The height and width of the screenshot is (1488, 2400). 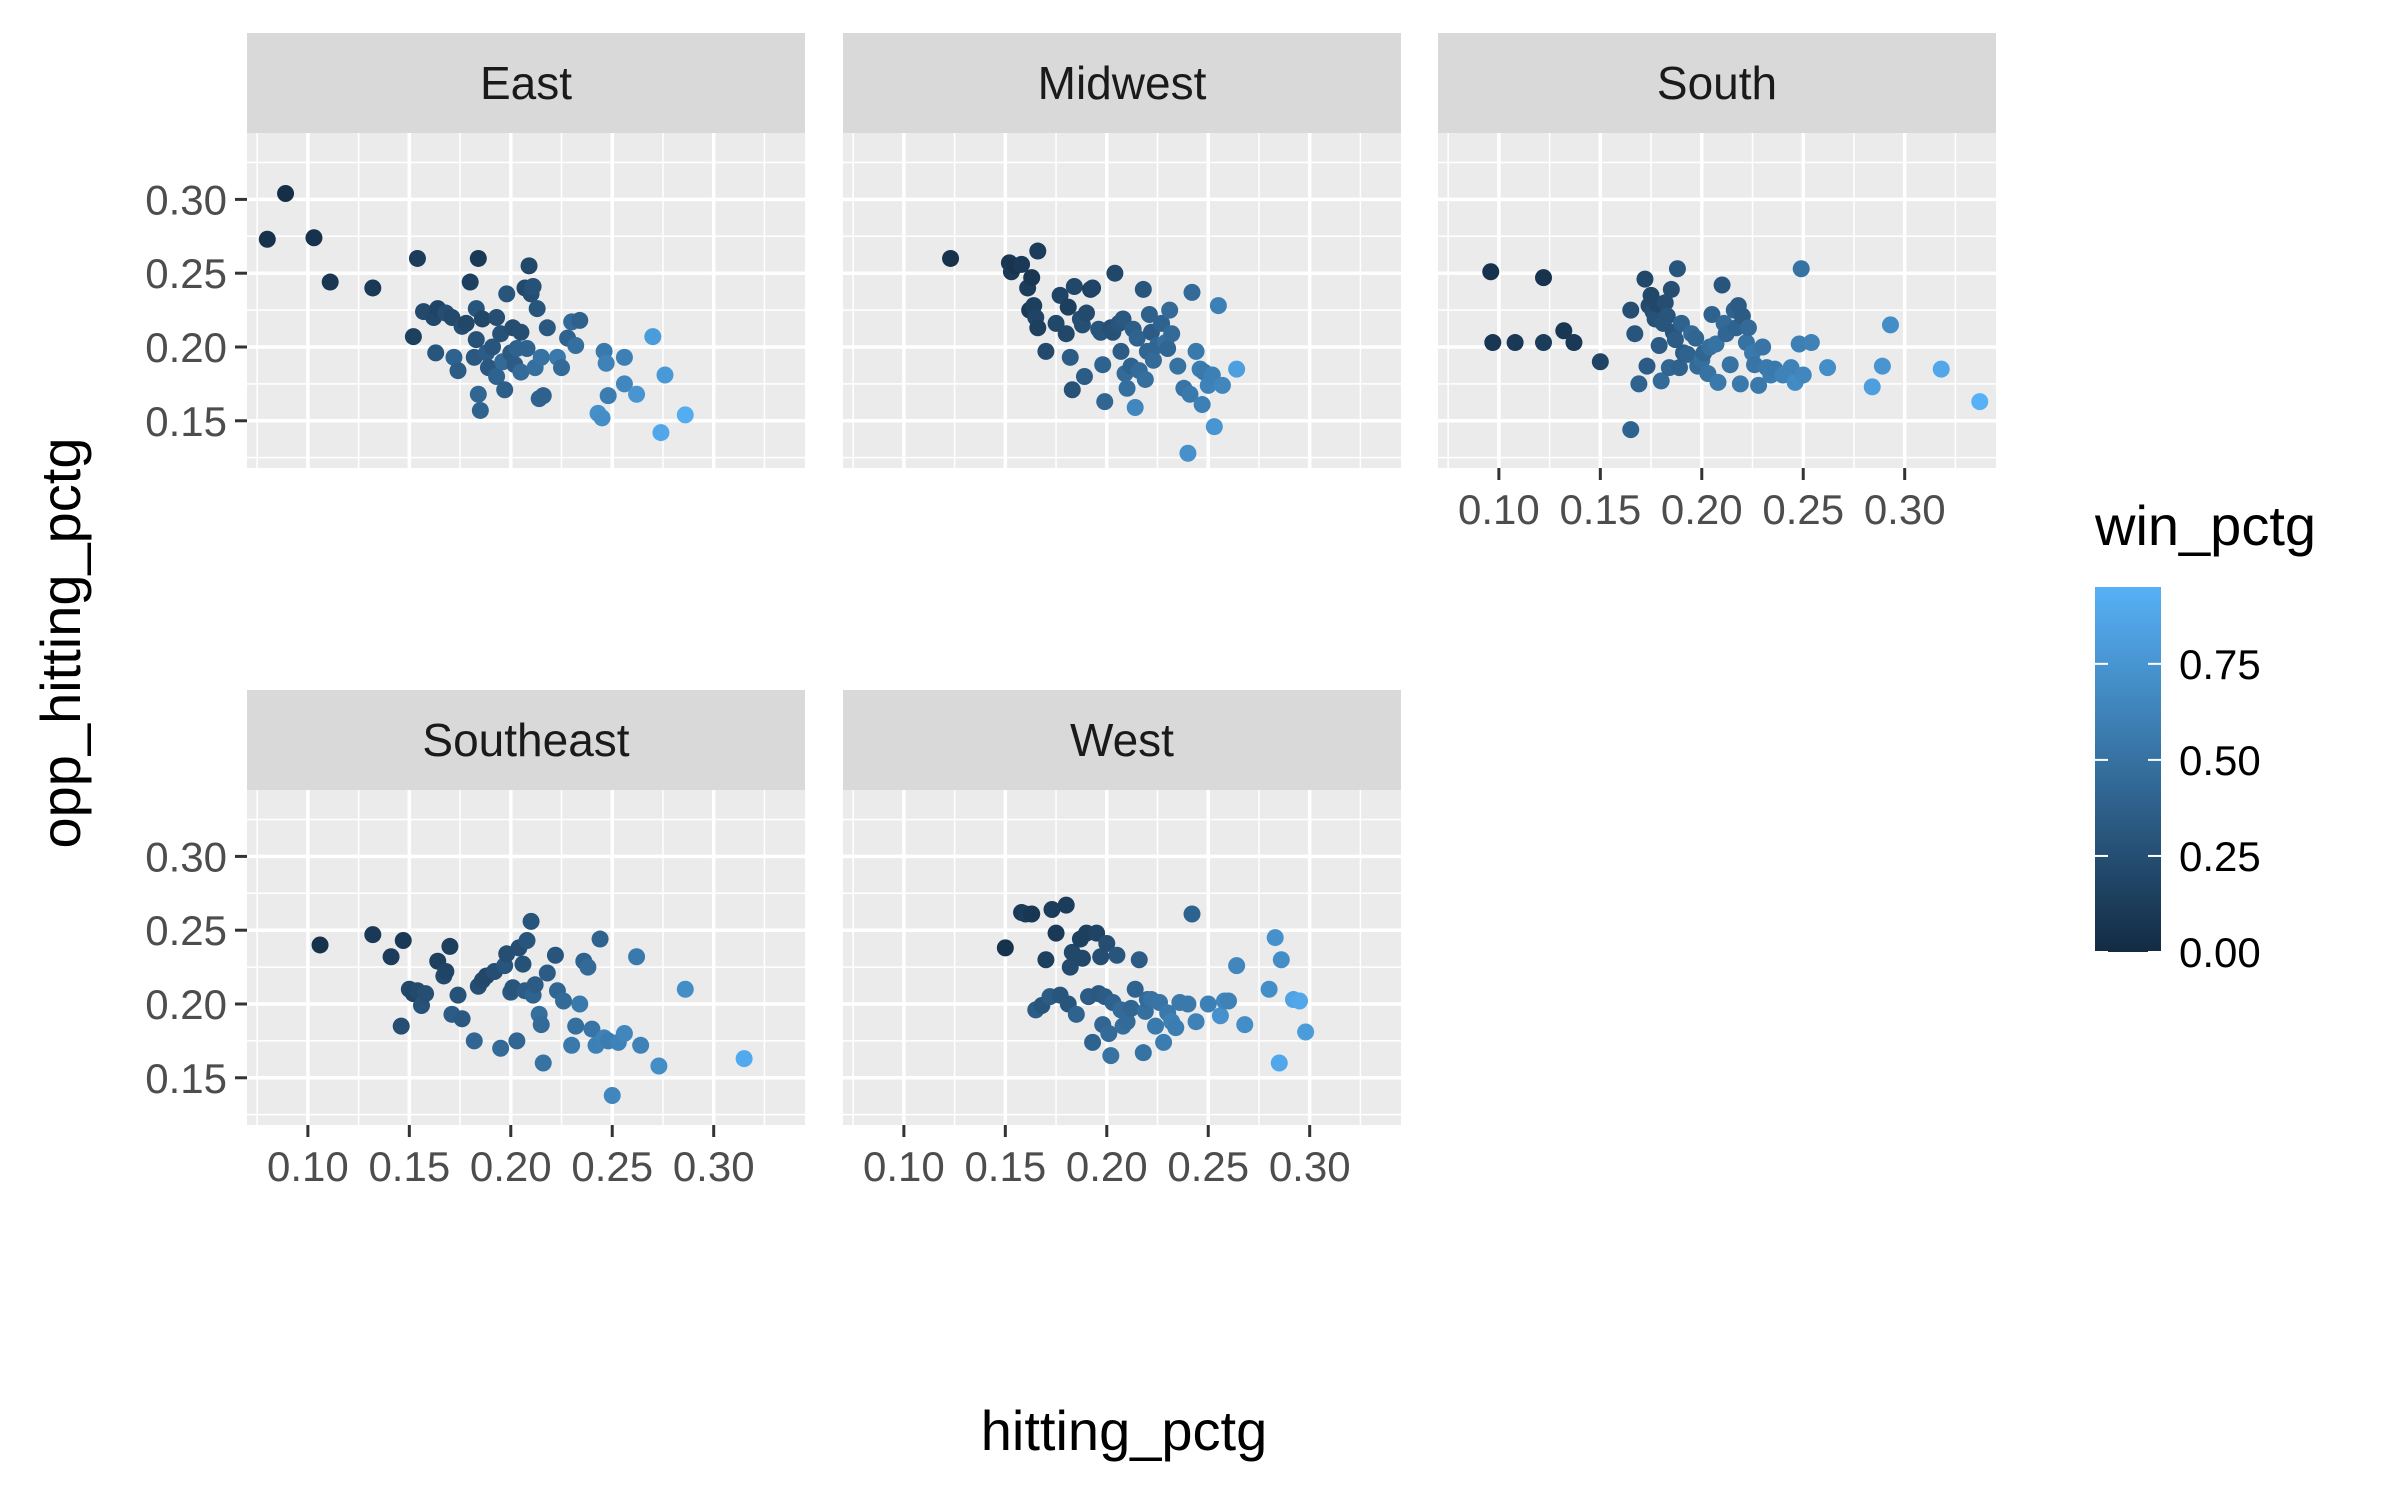 What do you see at coordinates (2178, 808) in the screenshot?
I see `legend-ticks: 0.75 0.50 0.25 0.00` at bounding box center [2178, 808].